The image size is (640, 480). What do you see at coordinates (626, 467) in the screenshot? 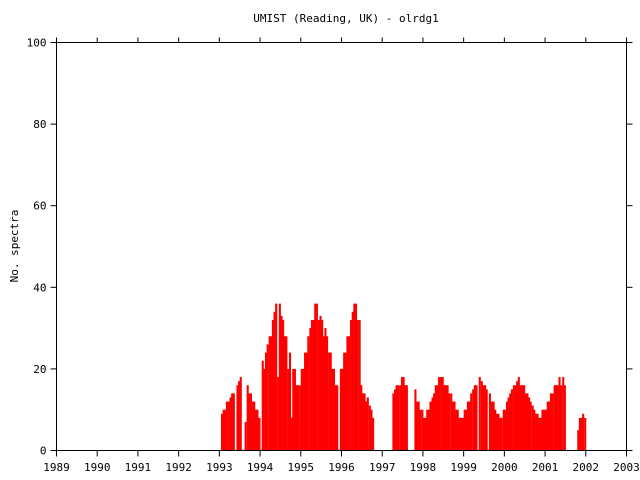
I see `x-tick-label-14: 2003` at bounding box center [626, 467].